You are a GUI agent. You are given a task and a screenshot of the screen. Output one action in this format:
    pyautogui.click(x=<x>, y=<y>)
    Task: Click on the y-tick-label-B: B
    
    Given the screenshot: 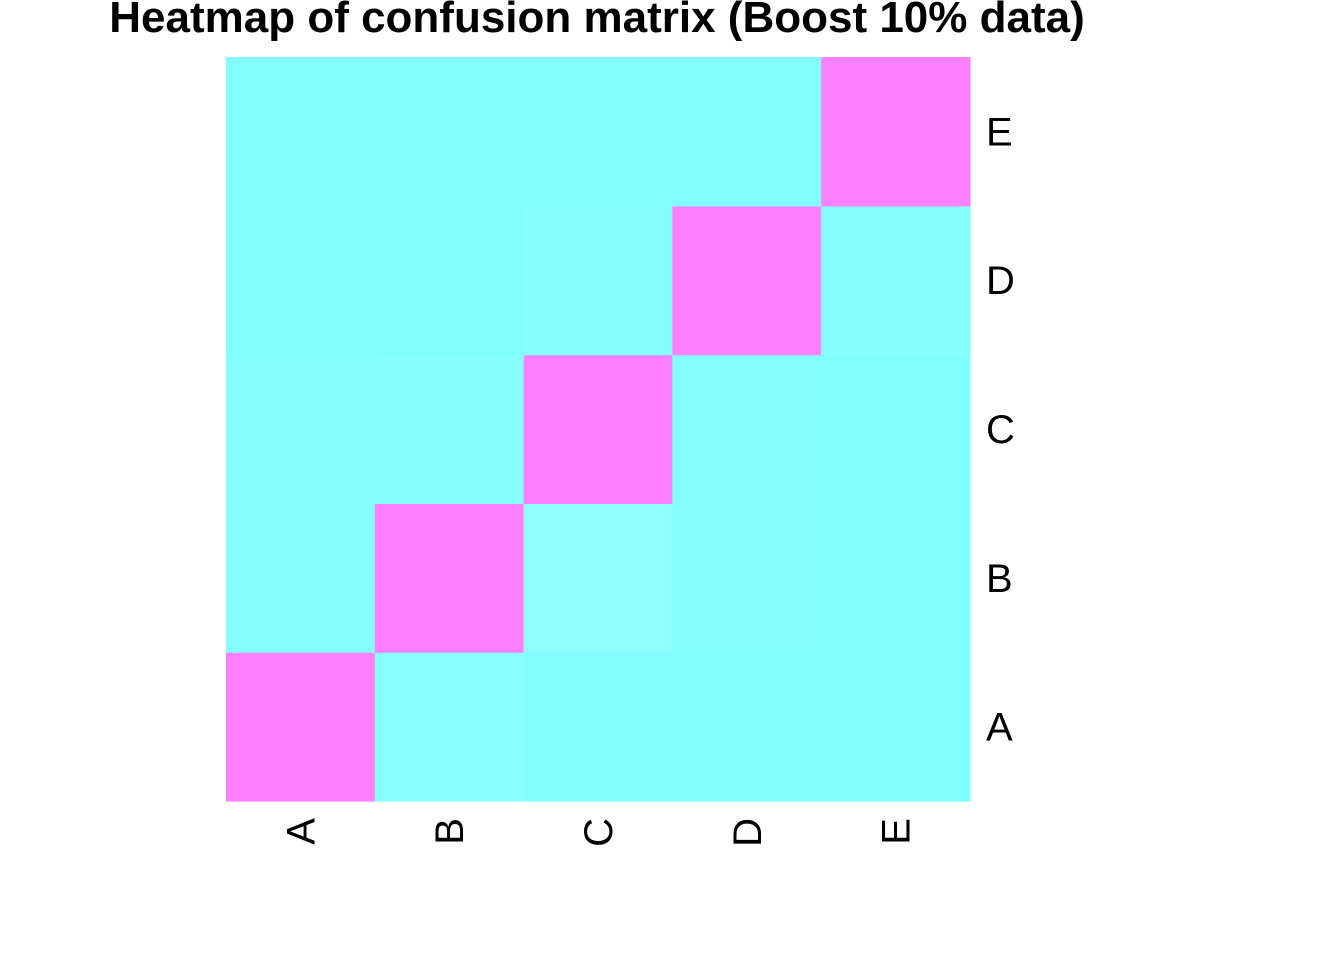 What is the action you would take?
    pyautogui.click(x=999, y=579)
    